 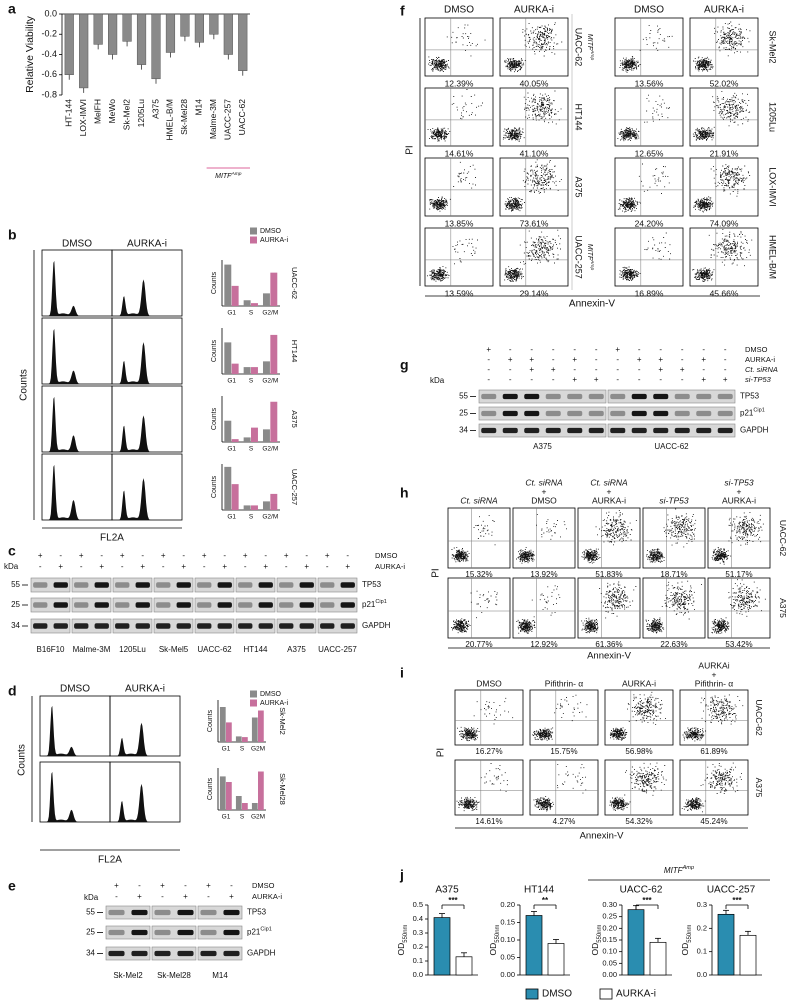 What do you see at coordinates (242, 117) in the screenshot?
I see `x-tick-label: UACC-62` at bounding box center [242, 117].